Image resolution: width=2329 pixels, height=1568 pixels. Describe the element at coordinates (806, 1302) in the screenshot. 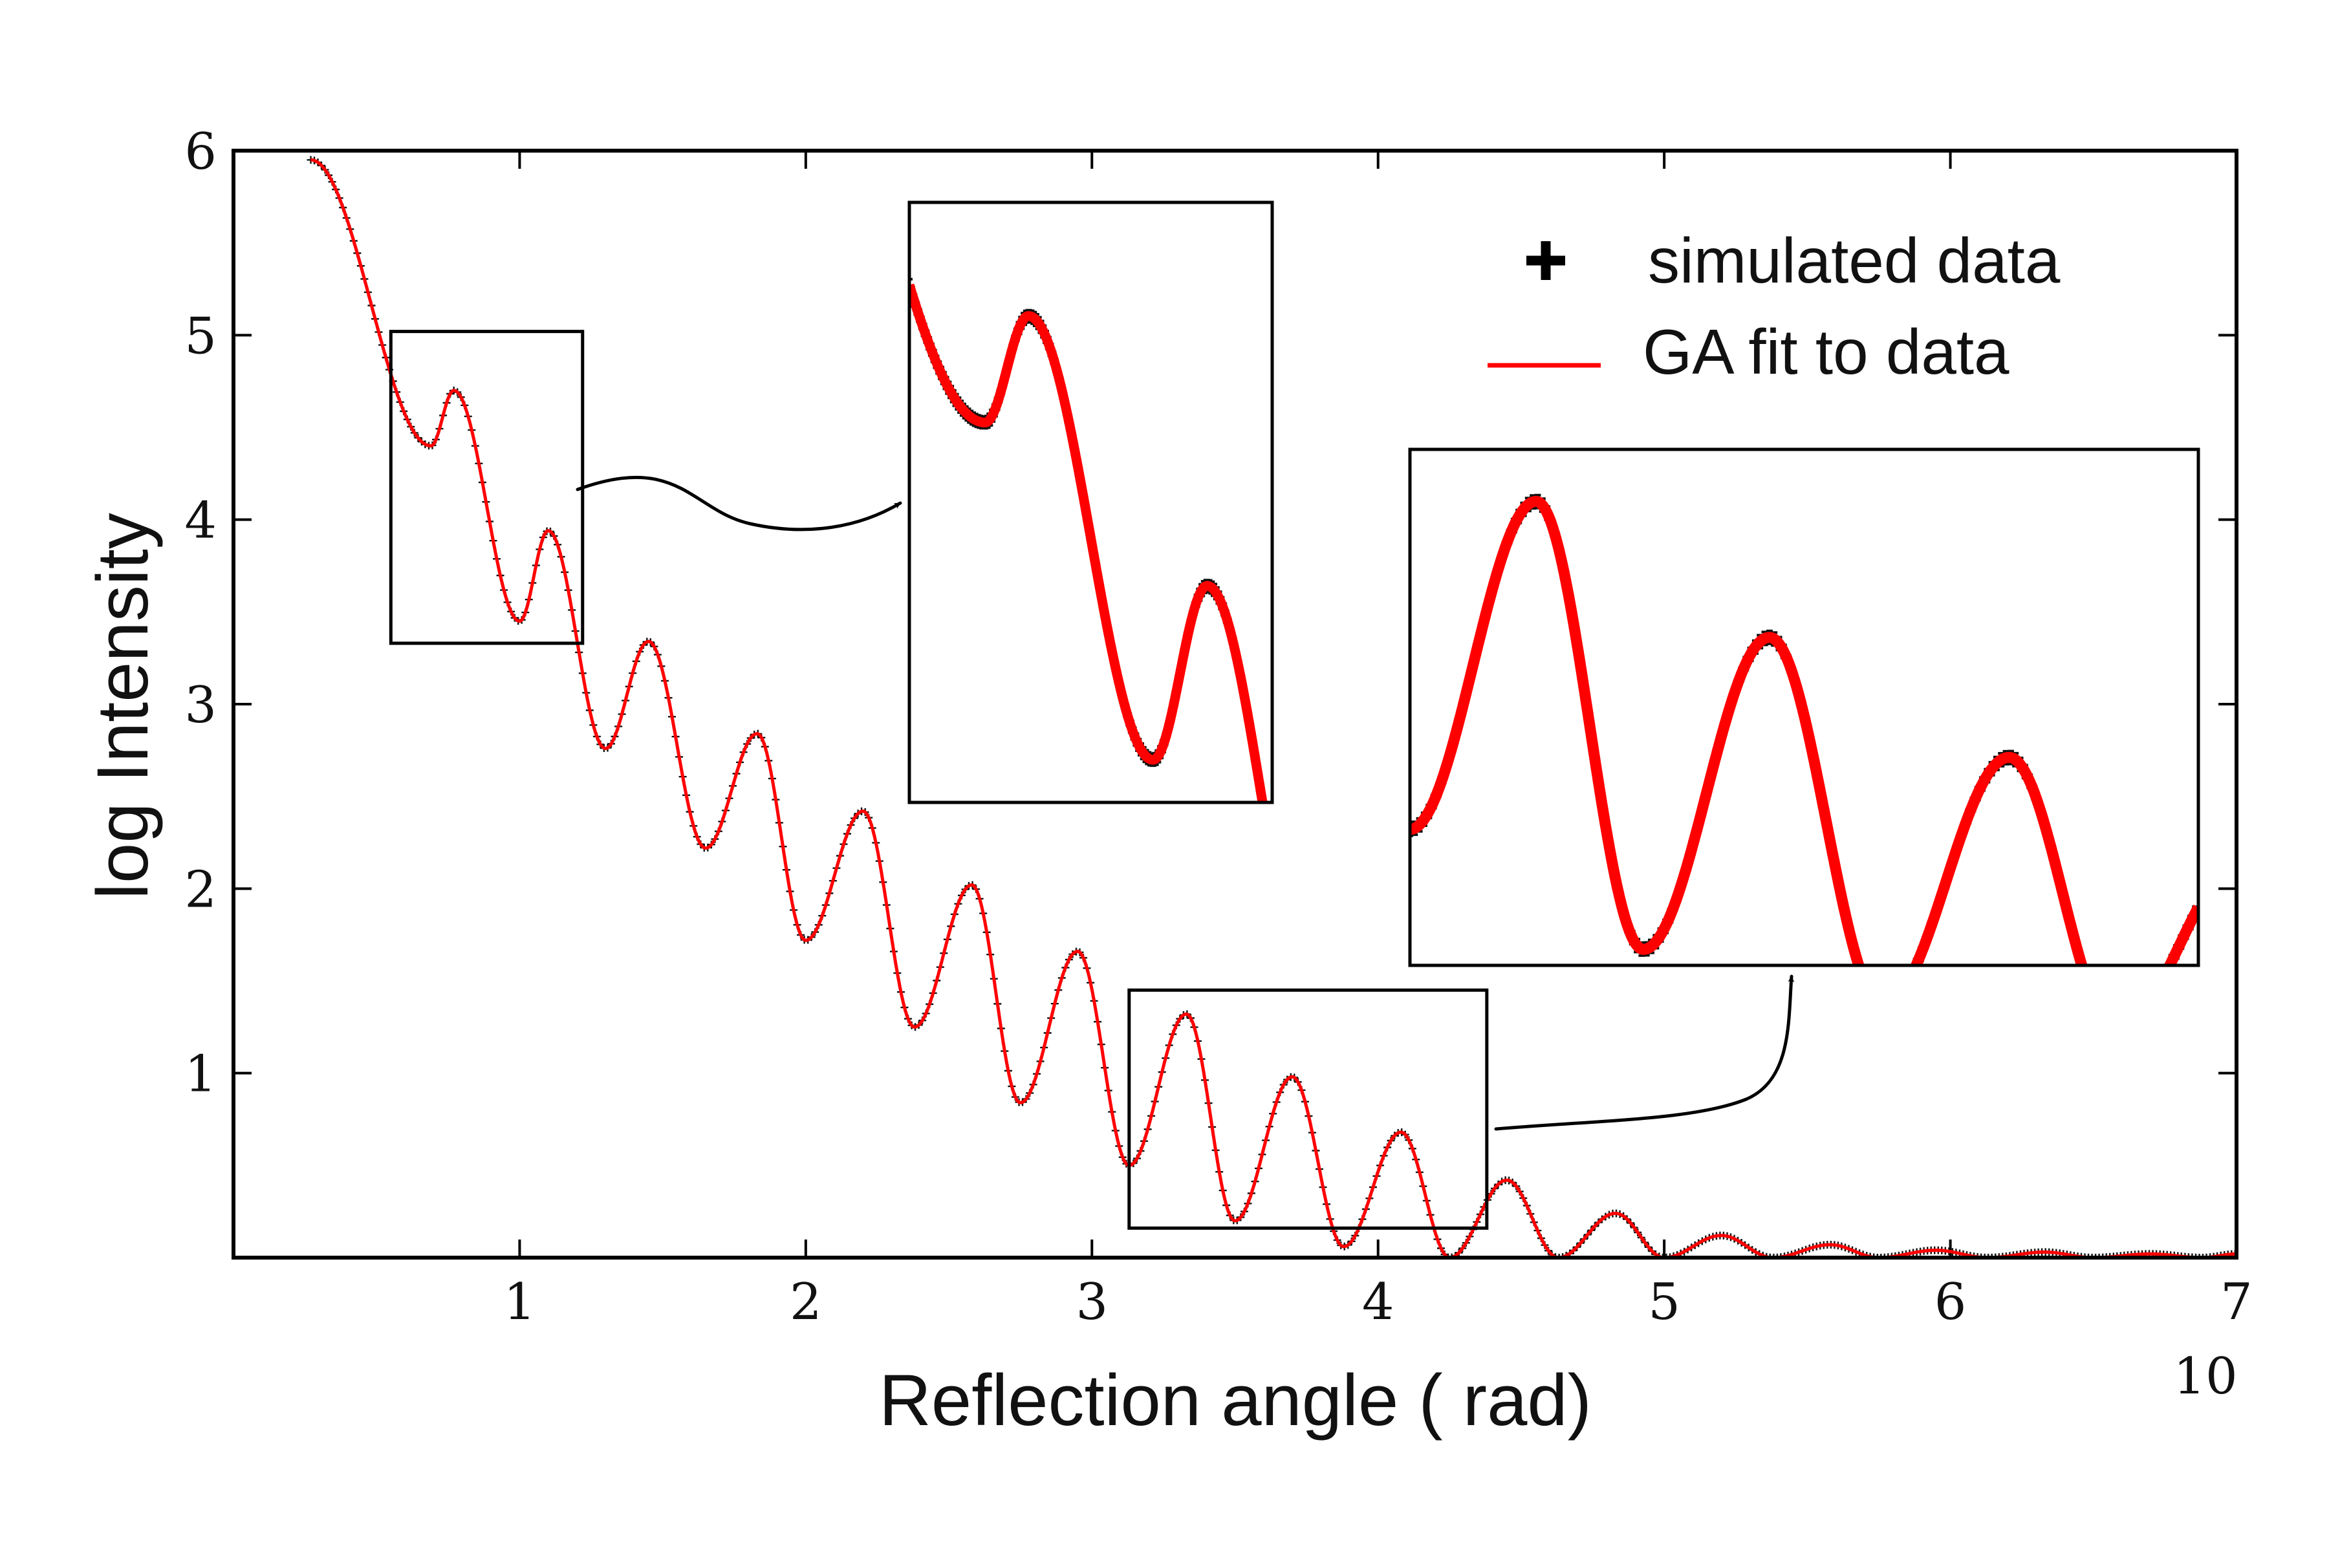

I see `x-tick-label: 2` at that location.